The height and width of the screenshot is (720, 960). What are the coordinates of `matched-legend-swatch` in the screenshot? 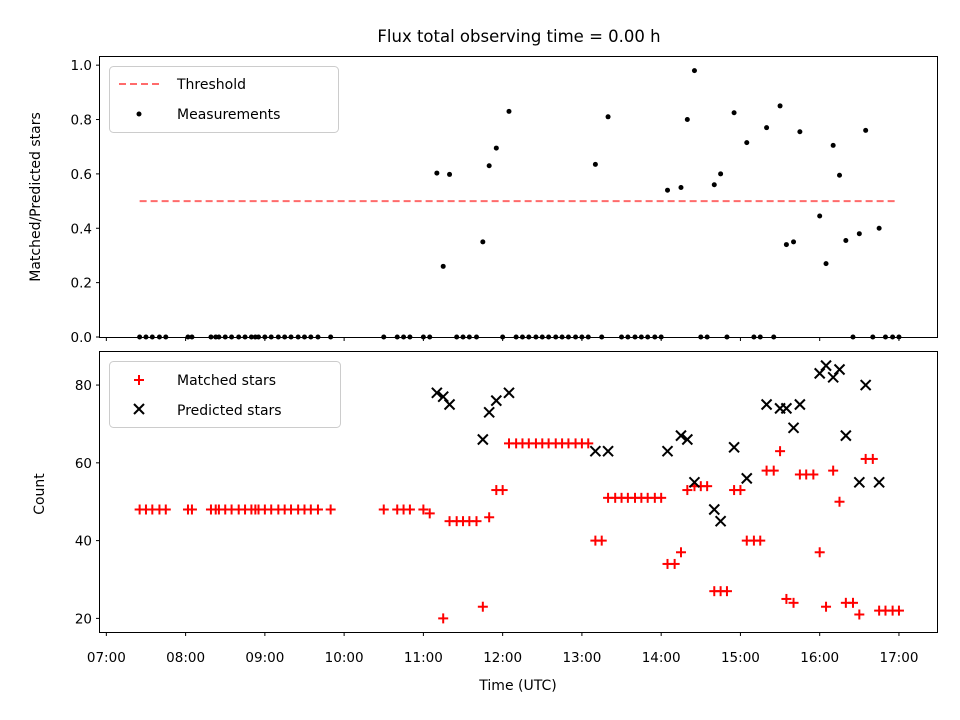 It's located at (139, 380).